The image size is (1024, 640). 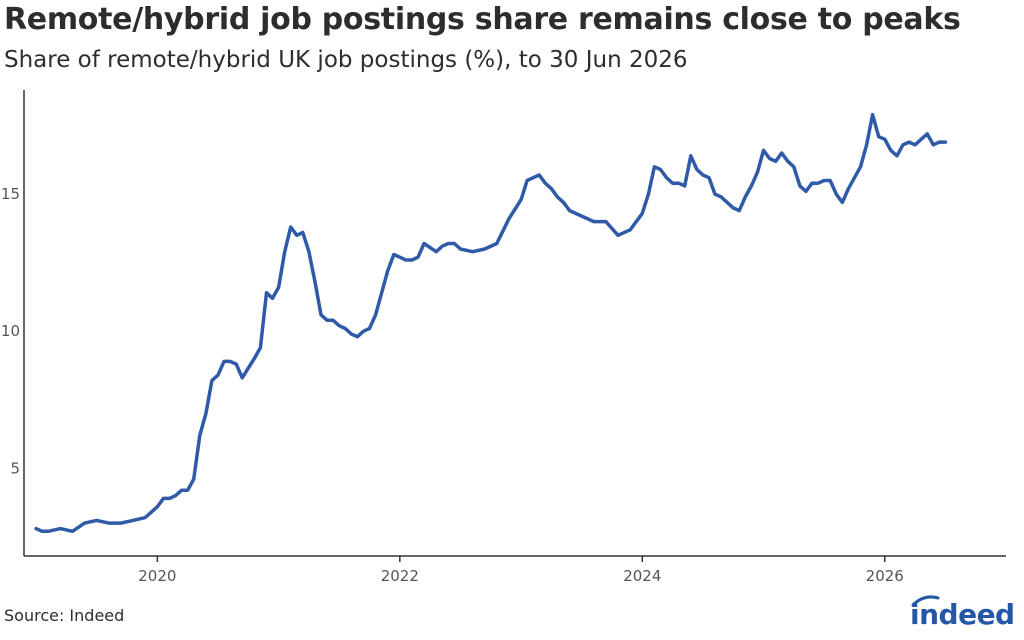 I want to click on x-tick-label: 2024, so click(x=642, y=576).